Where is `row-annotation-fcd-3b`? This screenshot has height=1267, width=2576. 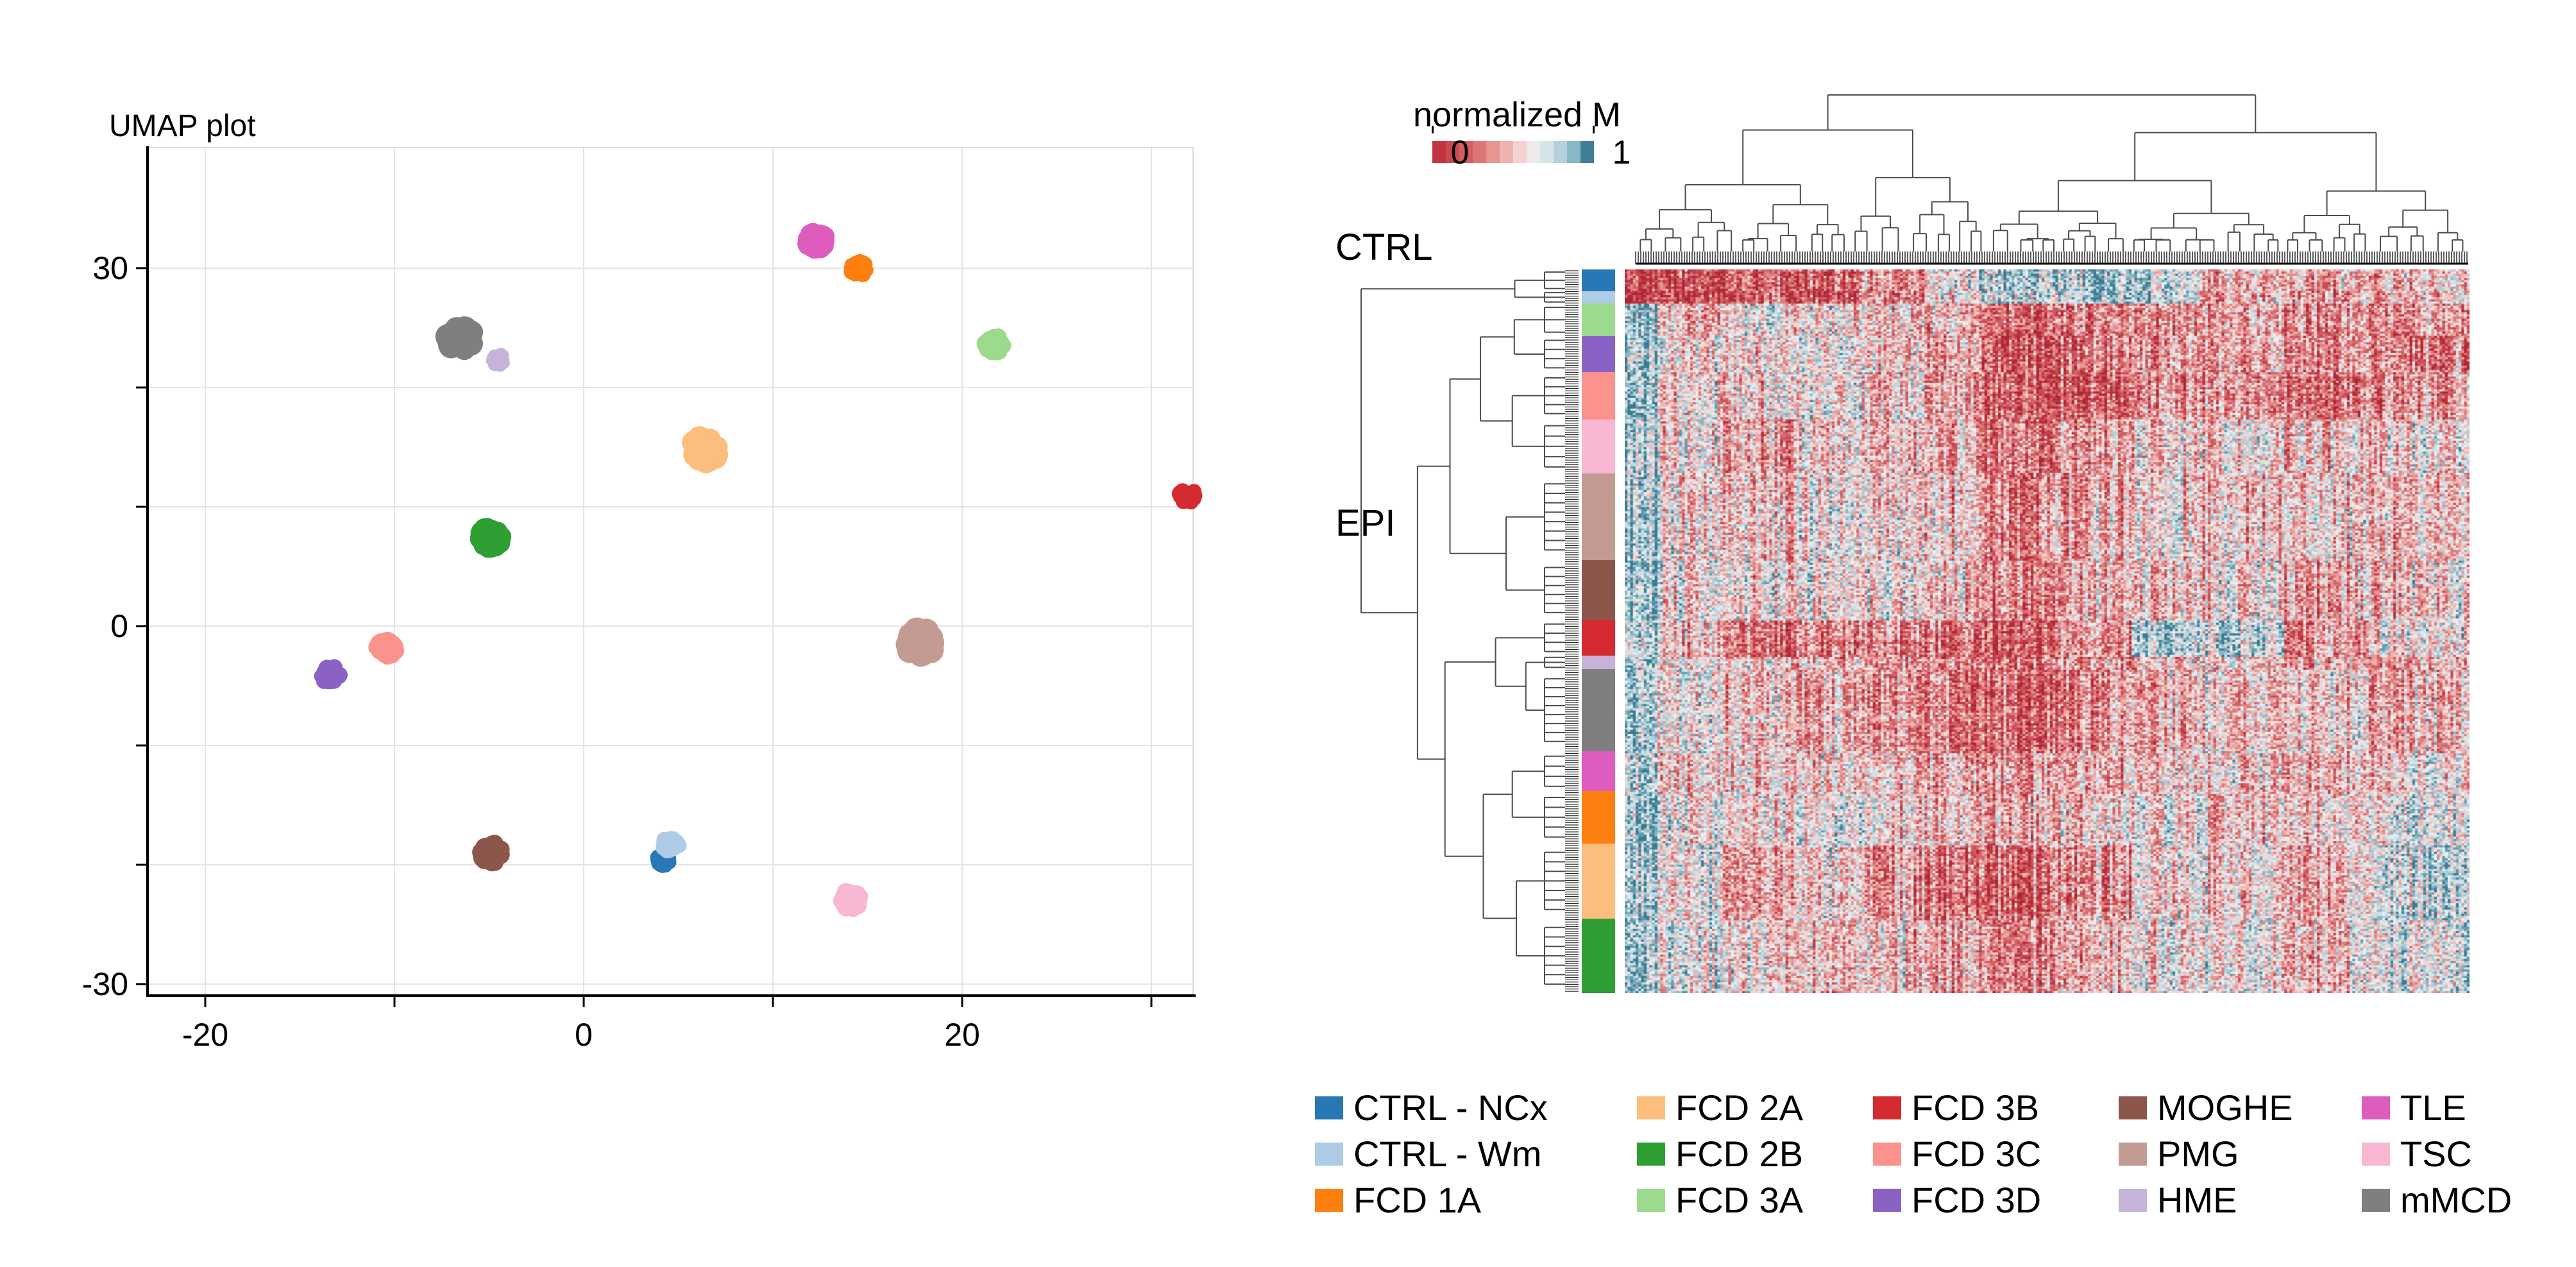
row-annotation-fcd-3b is located at coordinates (1598, 637).